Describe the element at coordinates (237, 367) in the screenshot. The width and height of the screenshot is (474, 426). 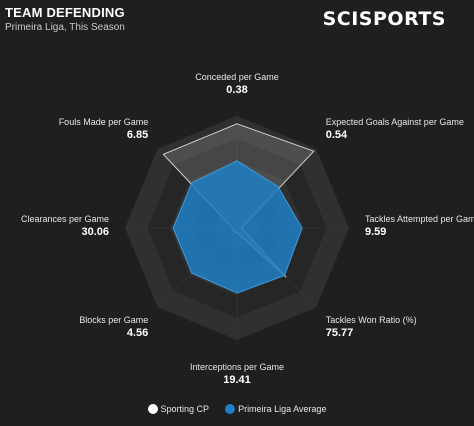
I see `axis-label-5: Interceptions per Game` at that location.